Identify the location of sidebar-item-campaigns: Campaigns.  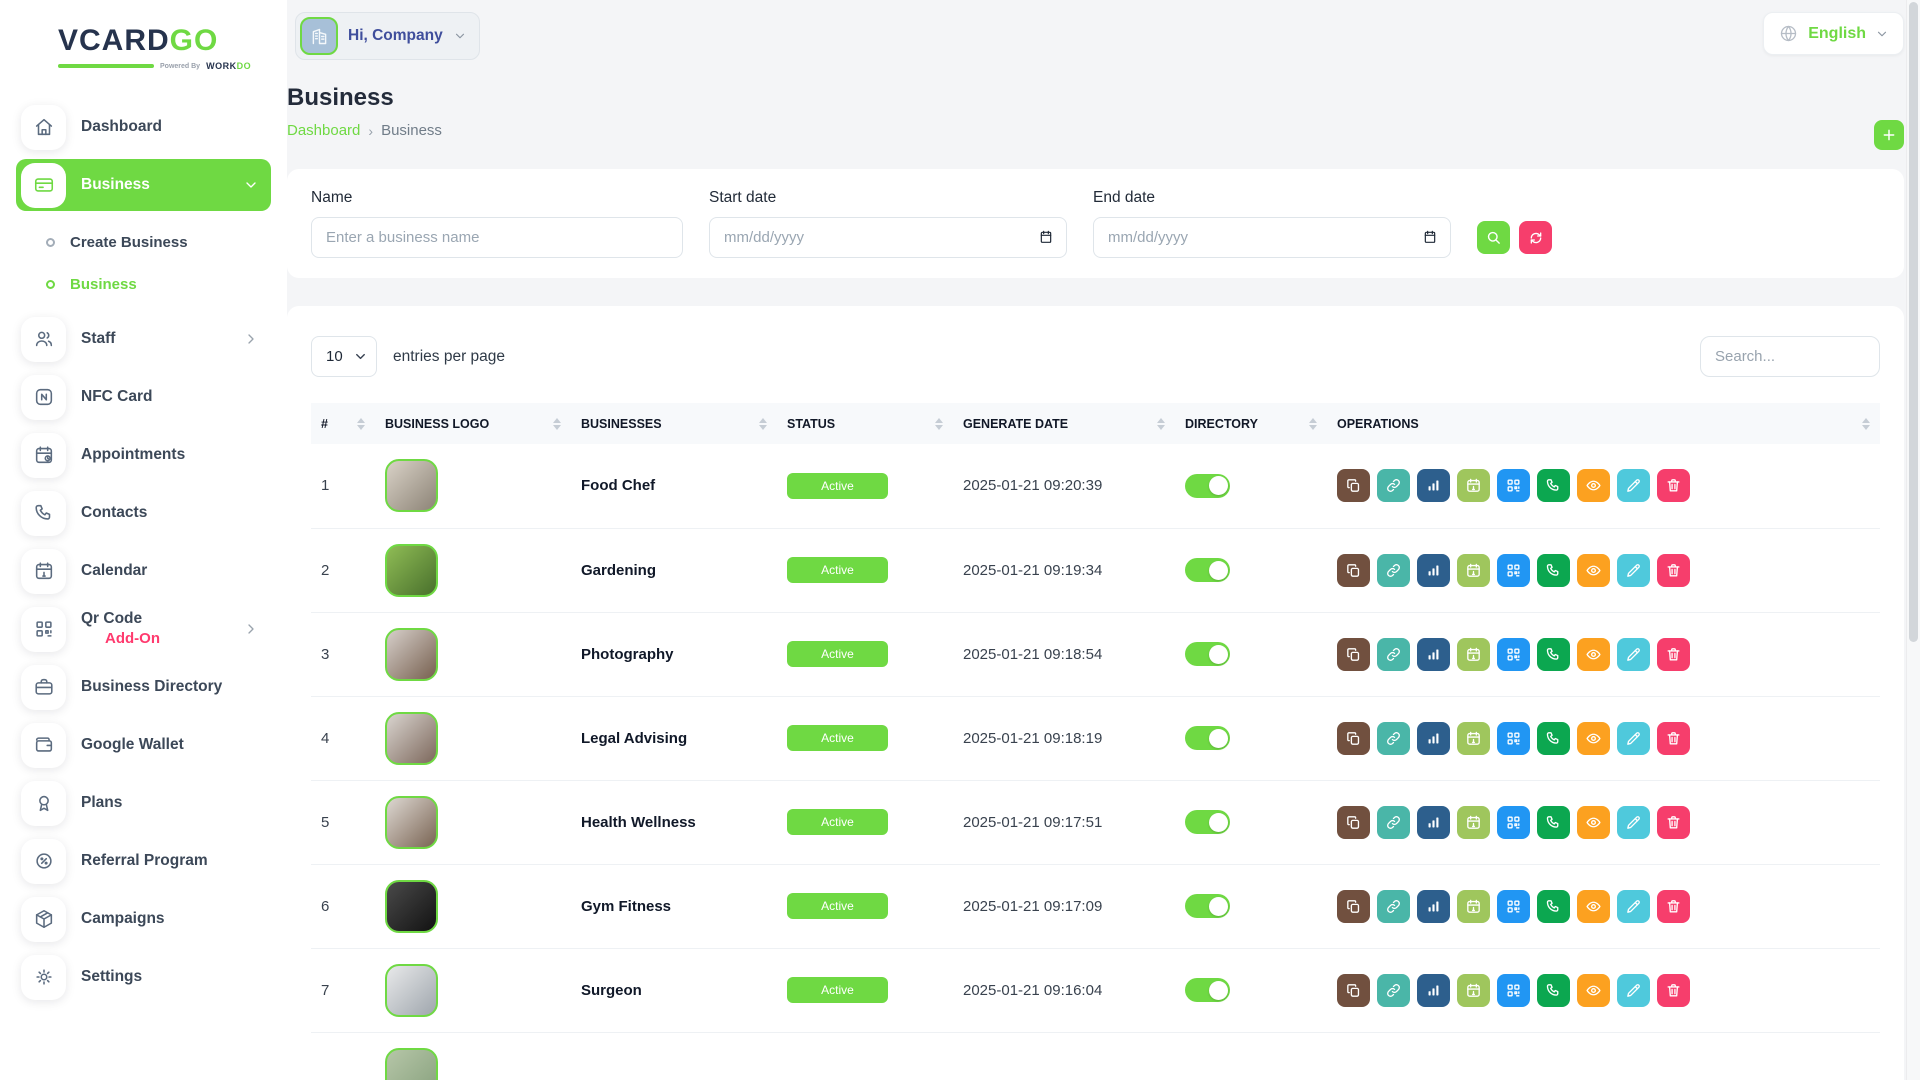
(143, 919).